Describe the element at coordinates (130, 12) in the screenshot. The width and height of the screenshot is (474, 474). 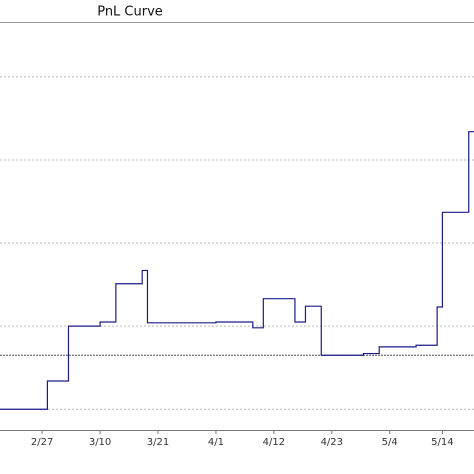
I see `chart-title: PnL Curve` at that location.